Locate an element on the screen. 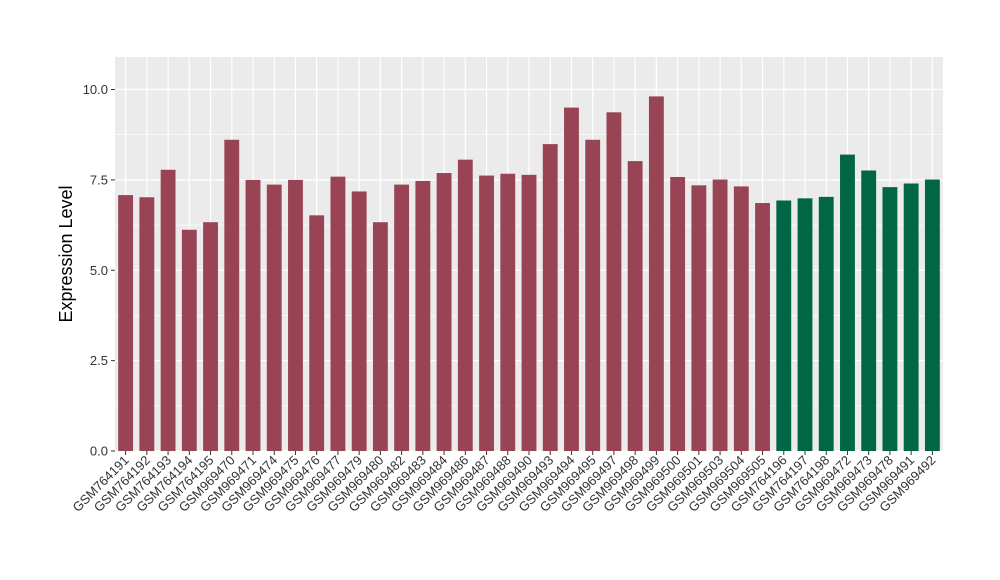  y-tick-label: 7.5 is located at coordinates (99, 179).